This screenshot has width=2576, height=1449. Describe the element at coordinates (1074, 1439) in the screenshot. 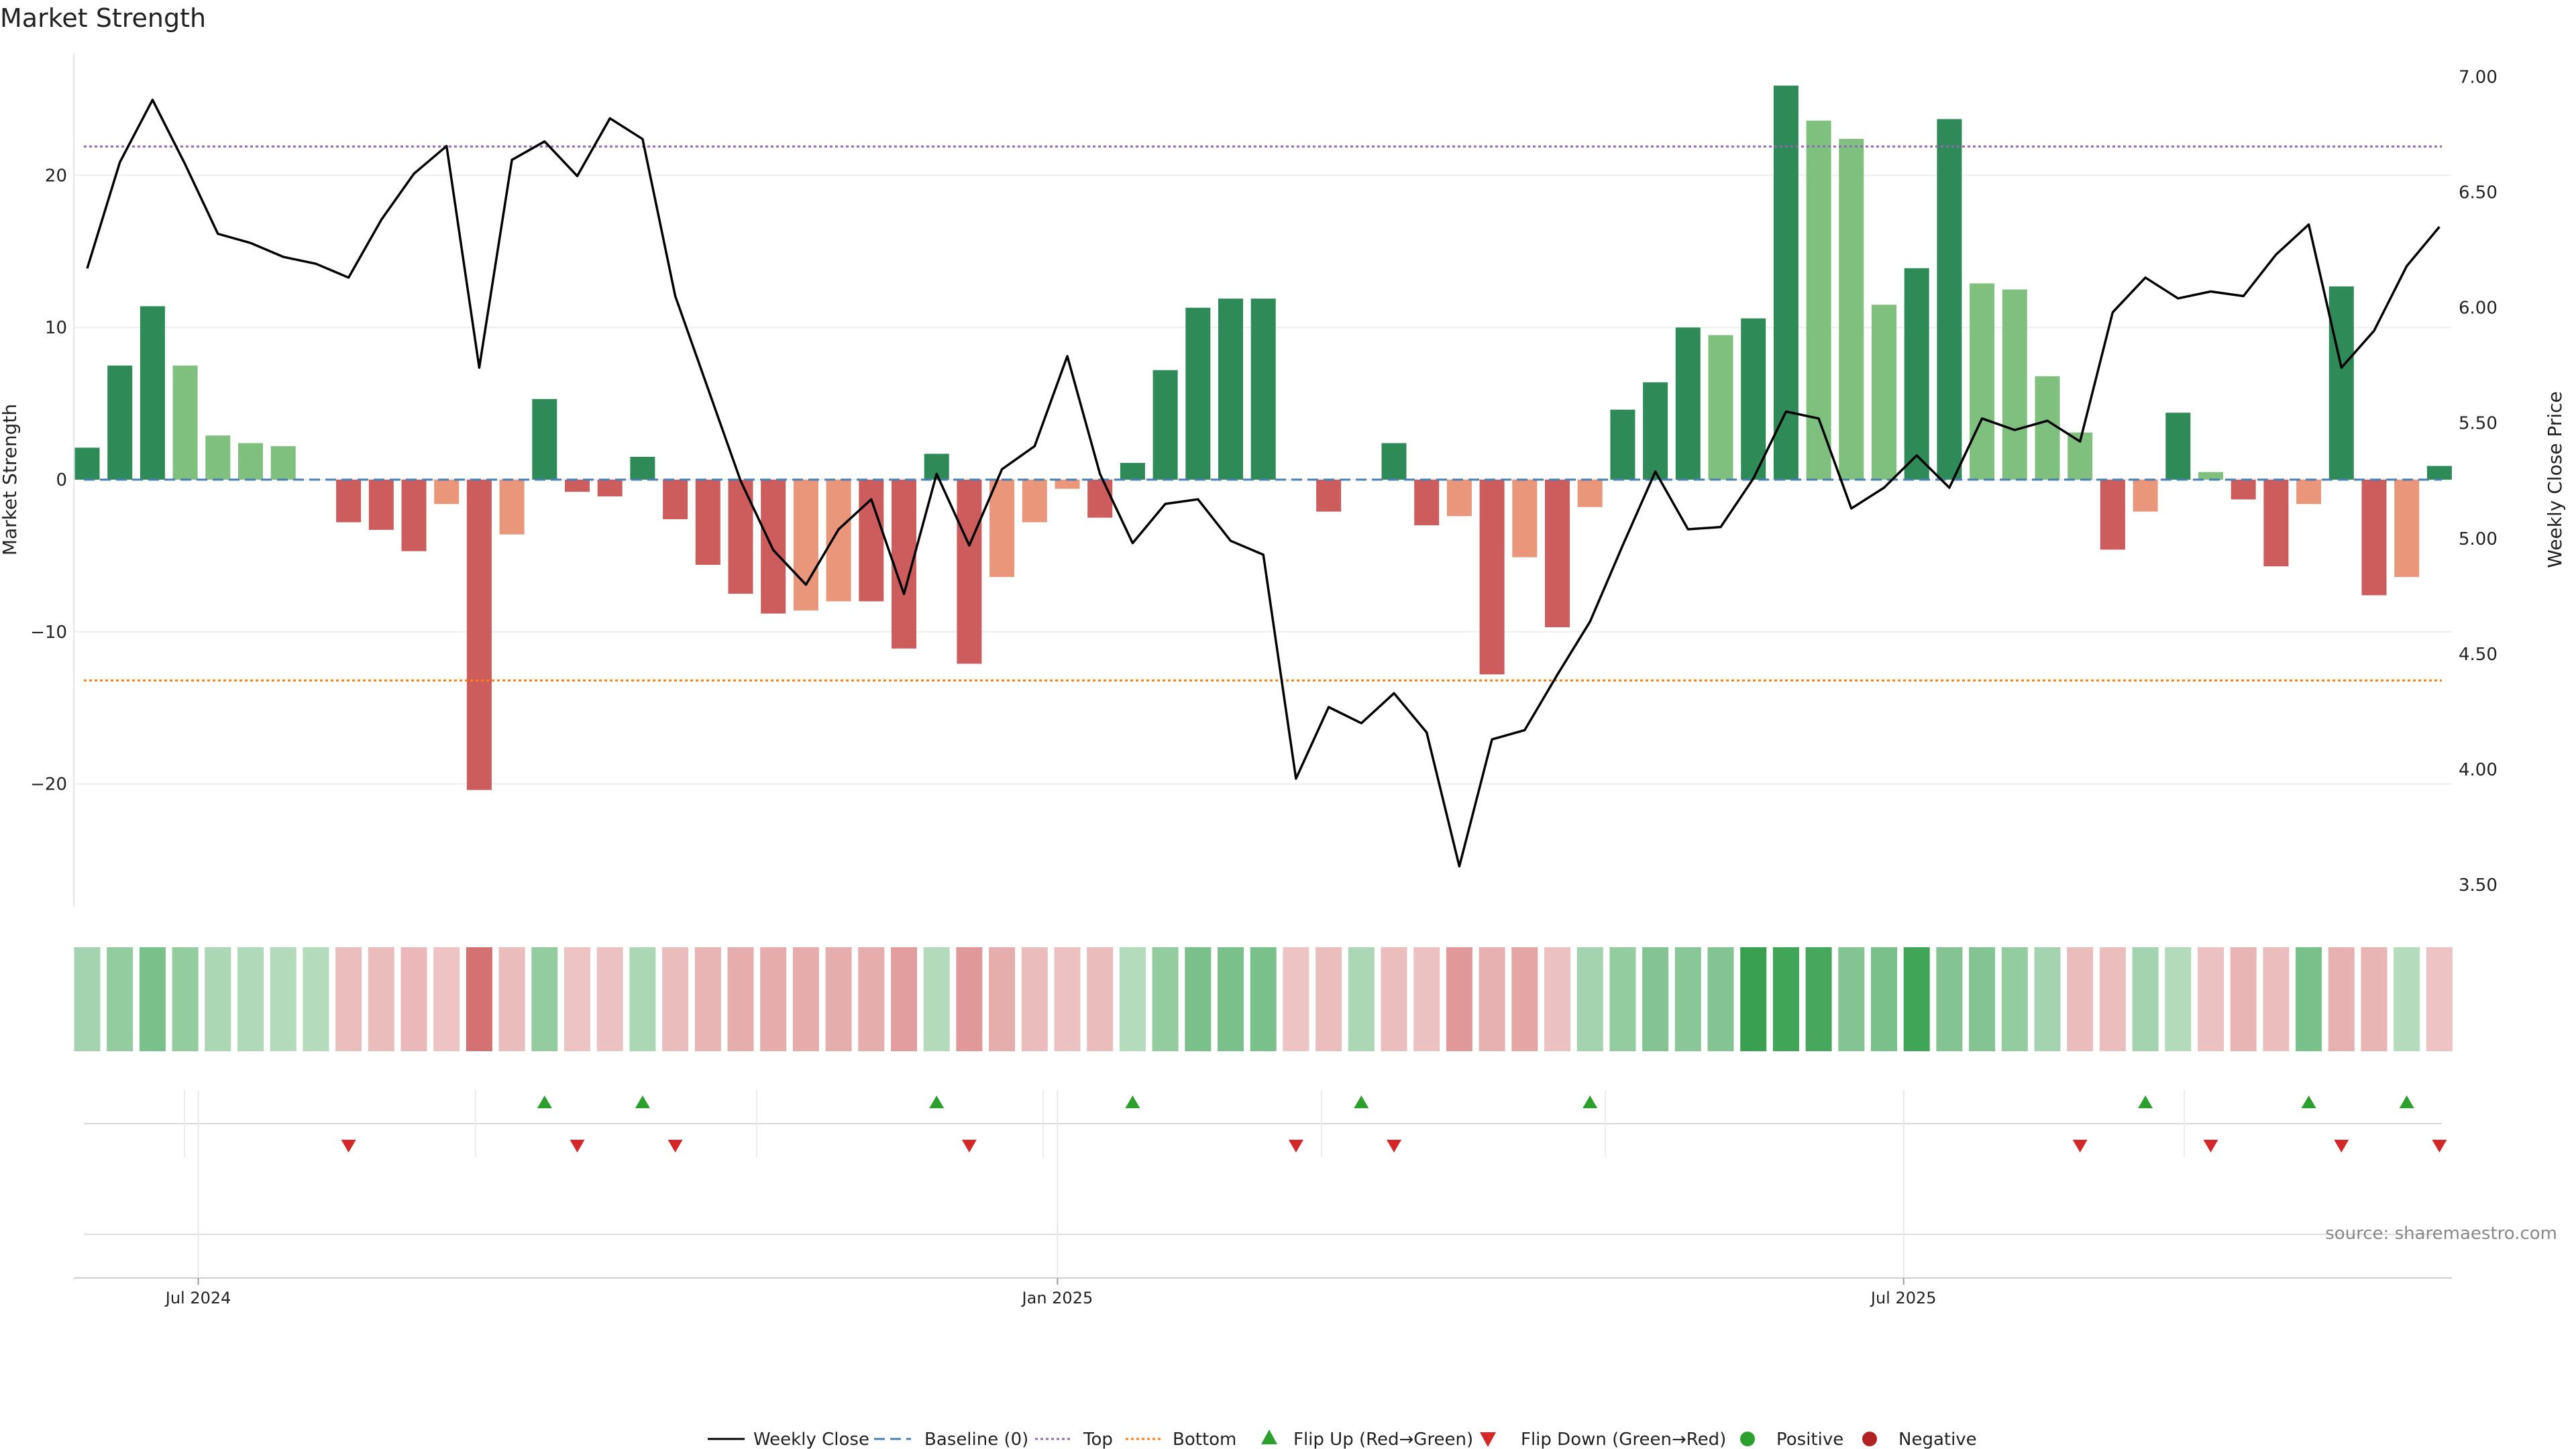

I see `legend-top: Top` at that location.